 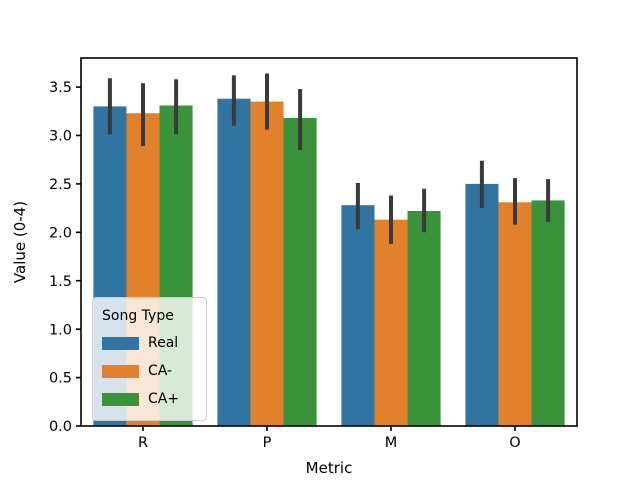 I want to click on legend-swatch-real-icon, so click(x=120, y=343).